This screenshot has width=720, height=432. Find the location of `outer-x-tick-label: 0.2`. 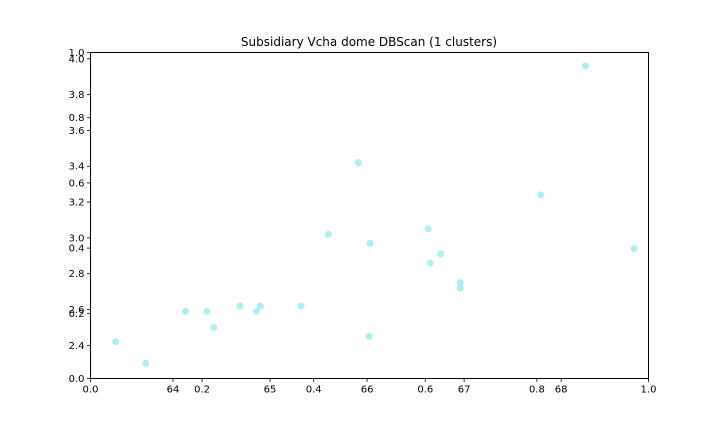

outer-x-tick-label: 0.2 is located at coordinates (202, 390).